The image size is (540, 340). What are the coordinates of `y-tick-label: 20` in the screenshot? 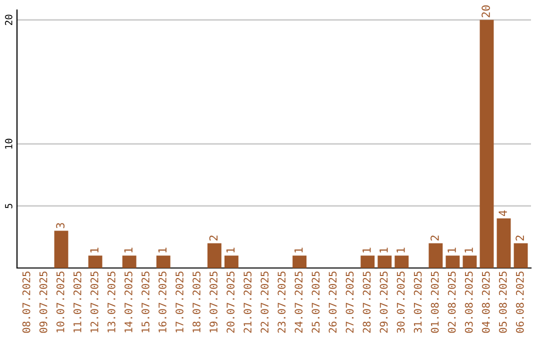 It's located at (8, 20).